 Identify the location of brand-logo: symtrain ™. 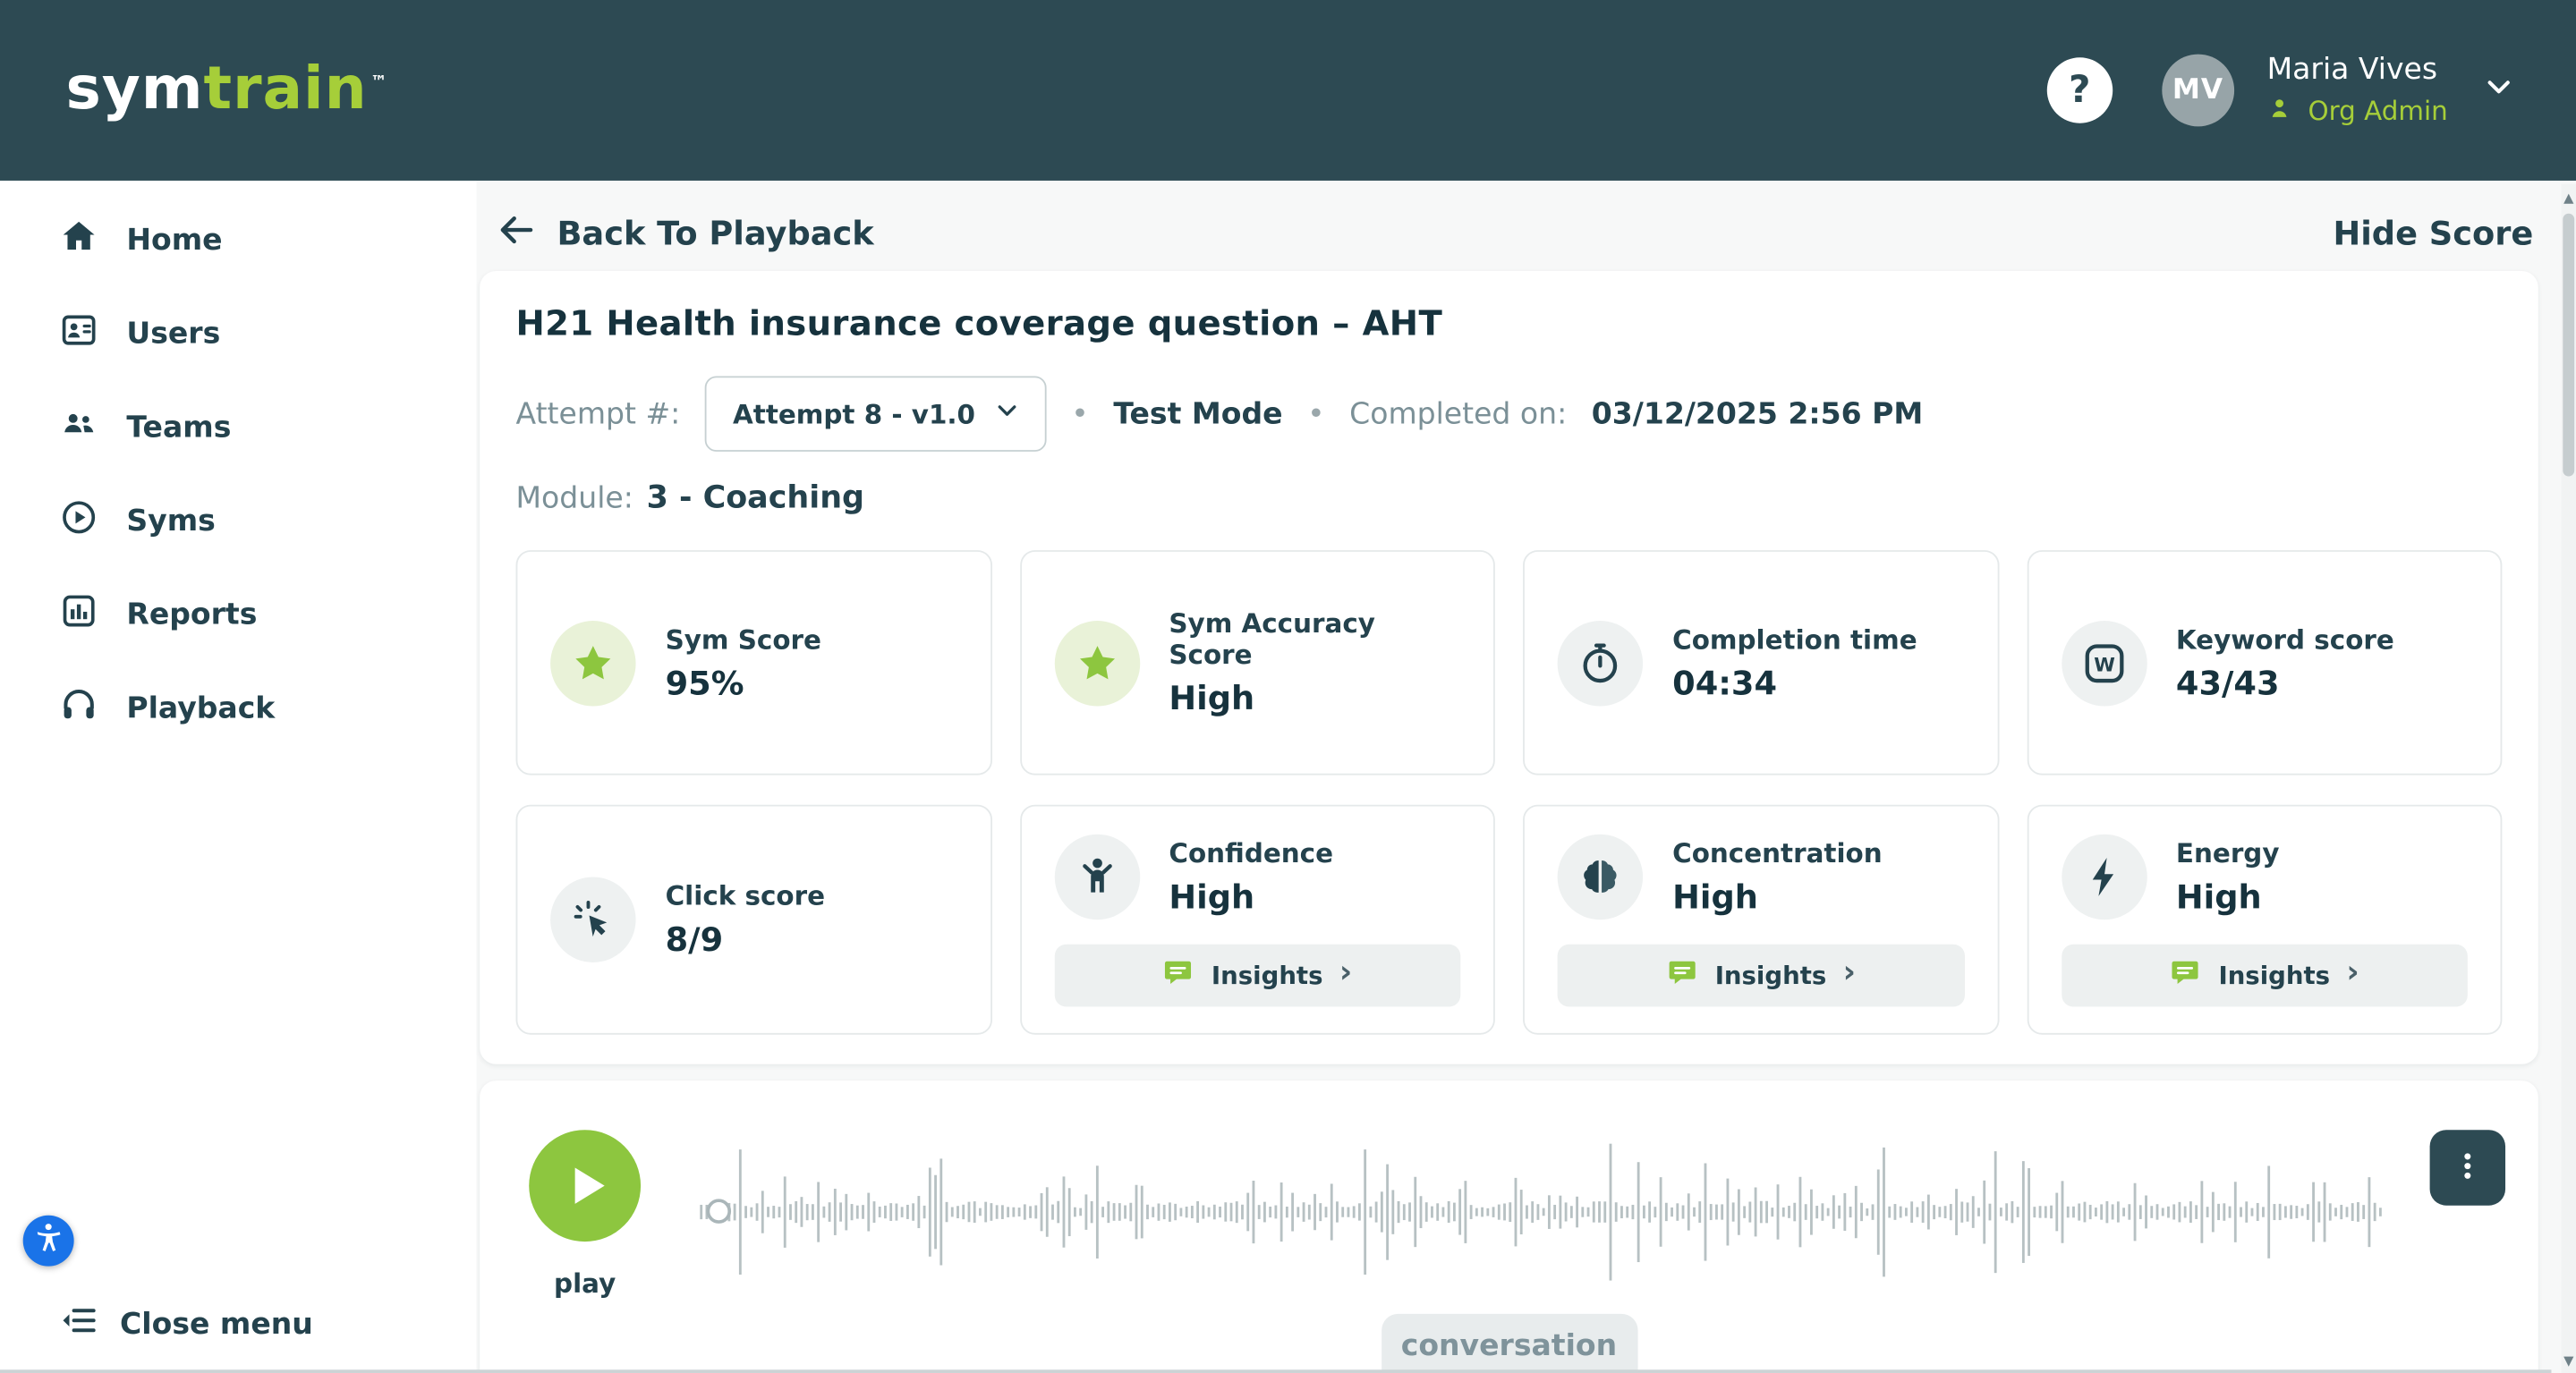
(226, 90).